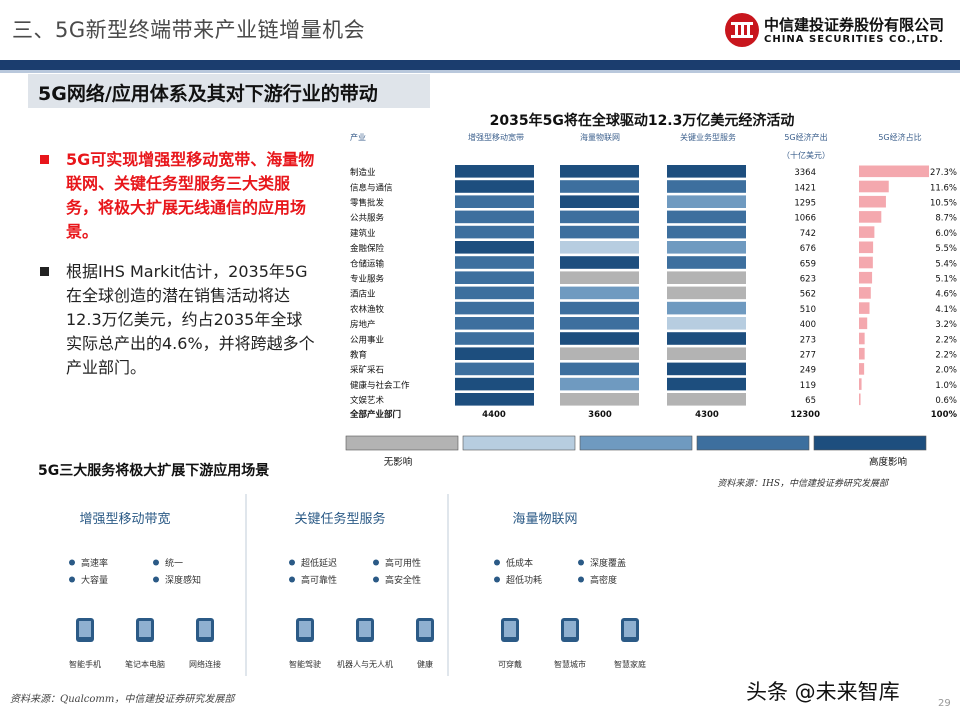 The width and height of the screenshot is (960, 720). What do you see at coordinates (367, 309) in the screenshot?
I see `row-industry-label: 农林渔牧` at bounding box center [367, 309].